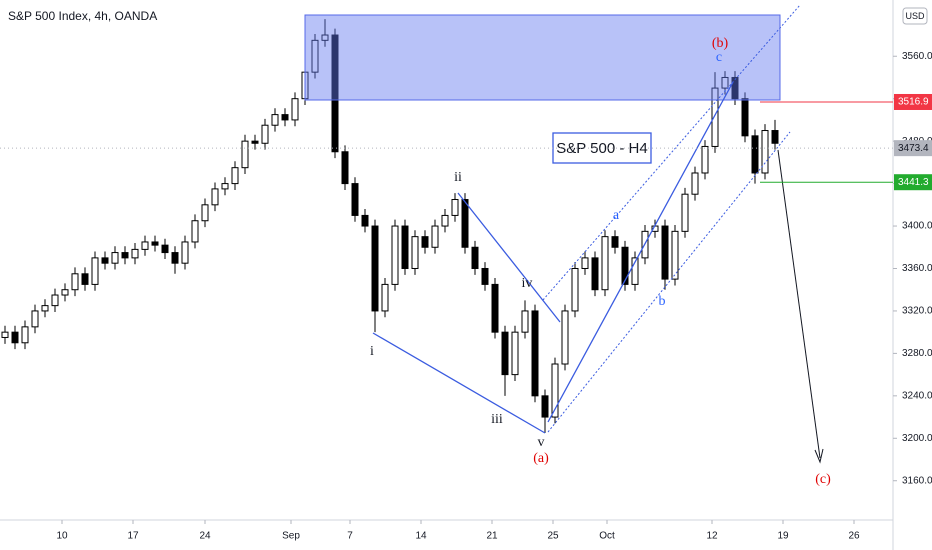 Image resolution: width=932 pixels, height=550 pixels. What do you see at coordinates (913, 148) in the screenshot?
I see `price-label: 3473.4` at bounding box center [913, 148].